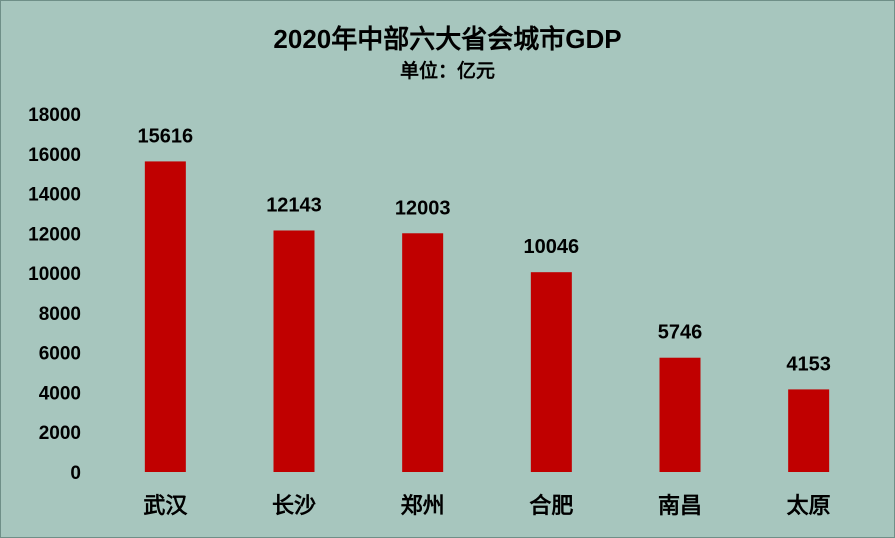 The width and height of the screenshot is (895, 538). Describe the element at coordinates (54, 234) in the screenshot. I see `y-tick-label: 12000` at that location.